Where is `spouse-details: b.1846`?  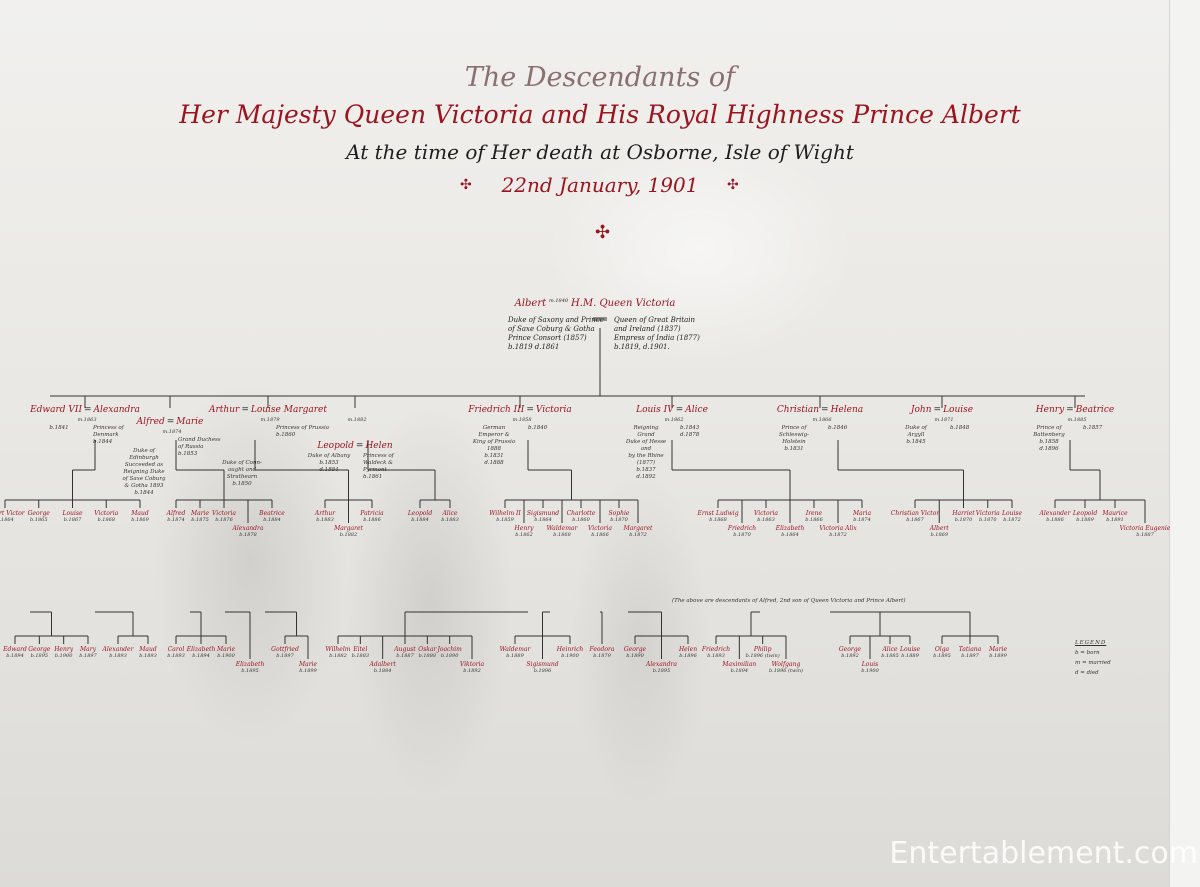 spouse-details: b.1846 is located at coordinates (838, 428).